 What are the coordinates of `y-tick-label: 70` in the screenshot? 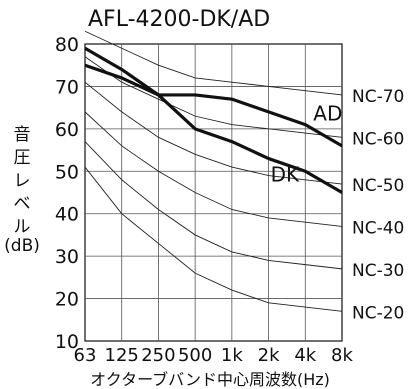 It's located at (67, 87).